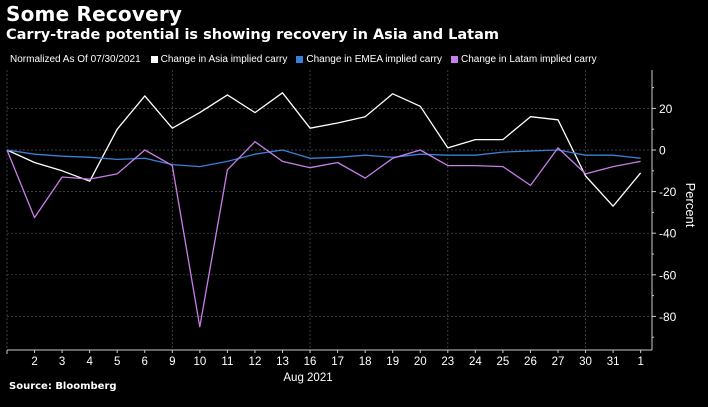 Image resolution: width=708 pixels, height=407 pixels. What do you see at coordinates (365, 362) in the screenshot?
I see `x-tick-label: 18` at bounding box center [365, 362].